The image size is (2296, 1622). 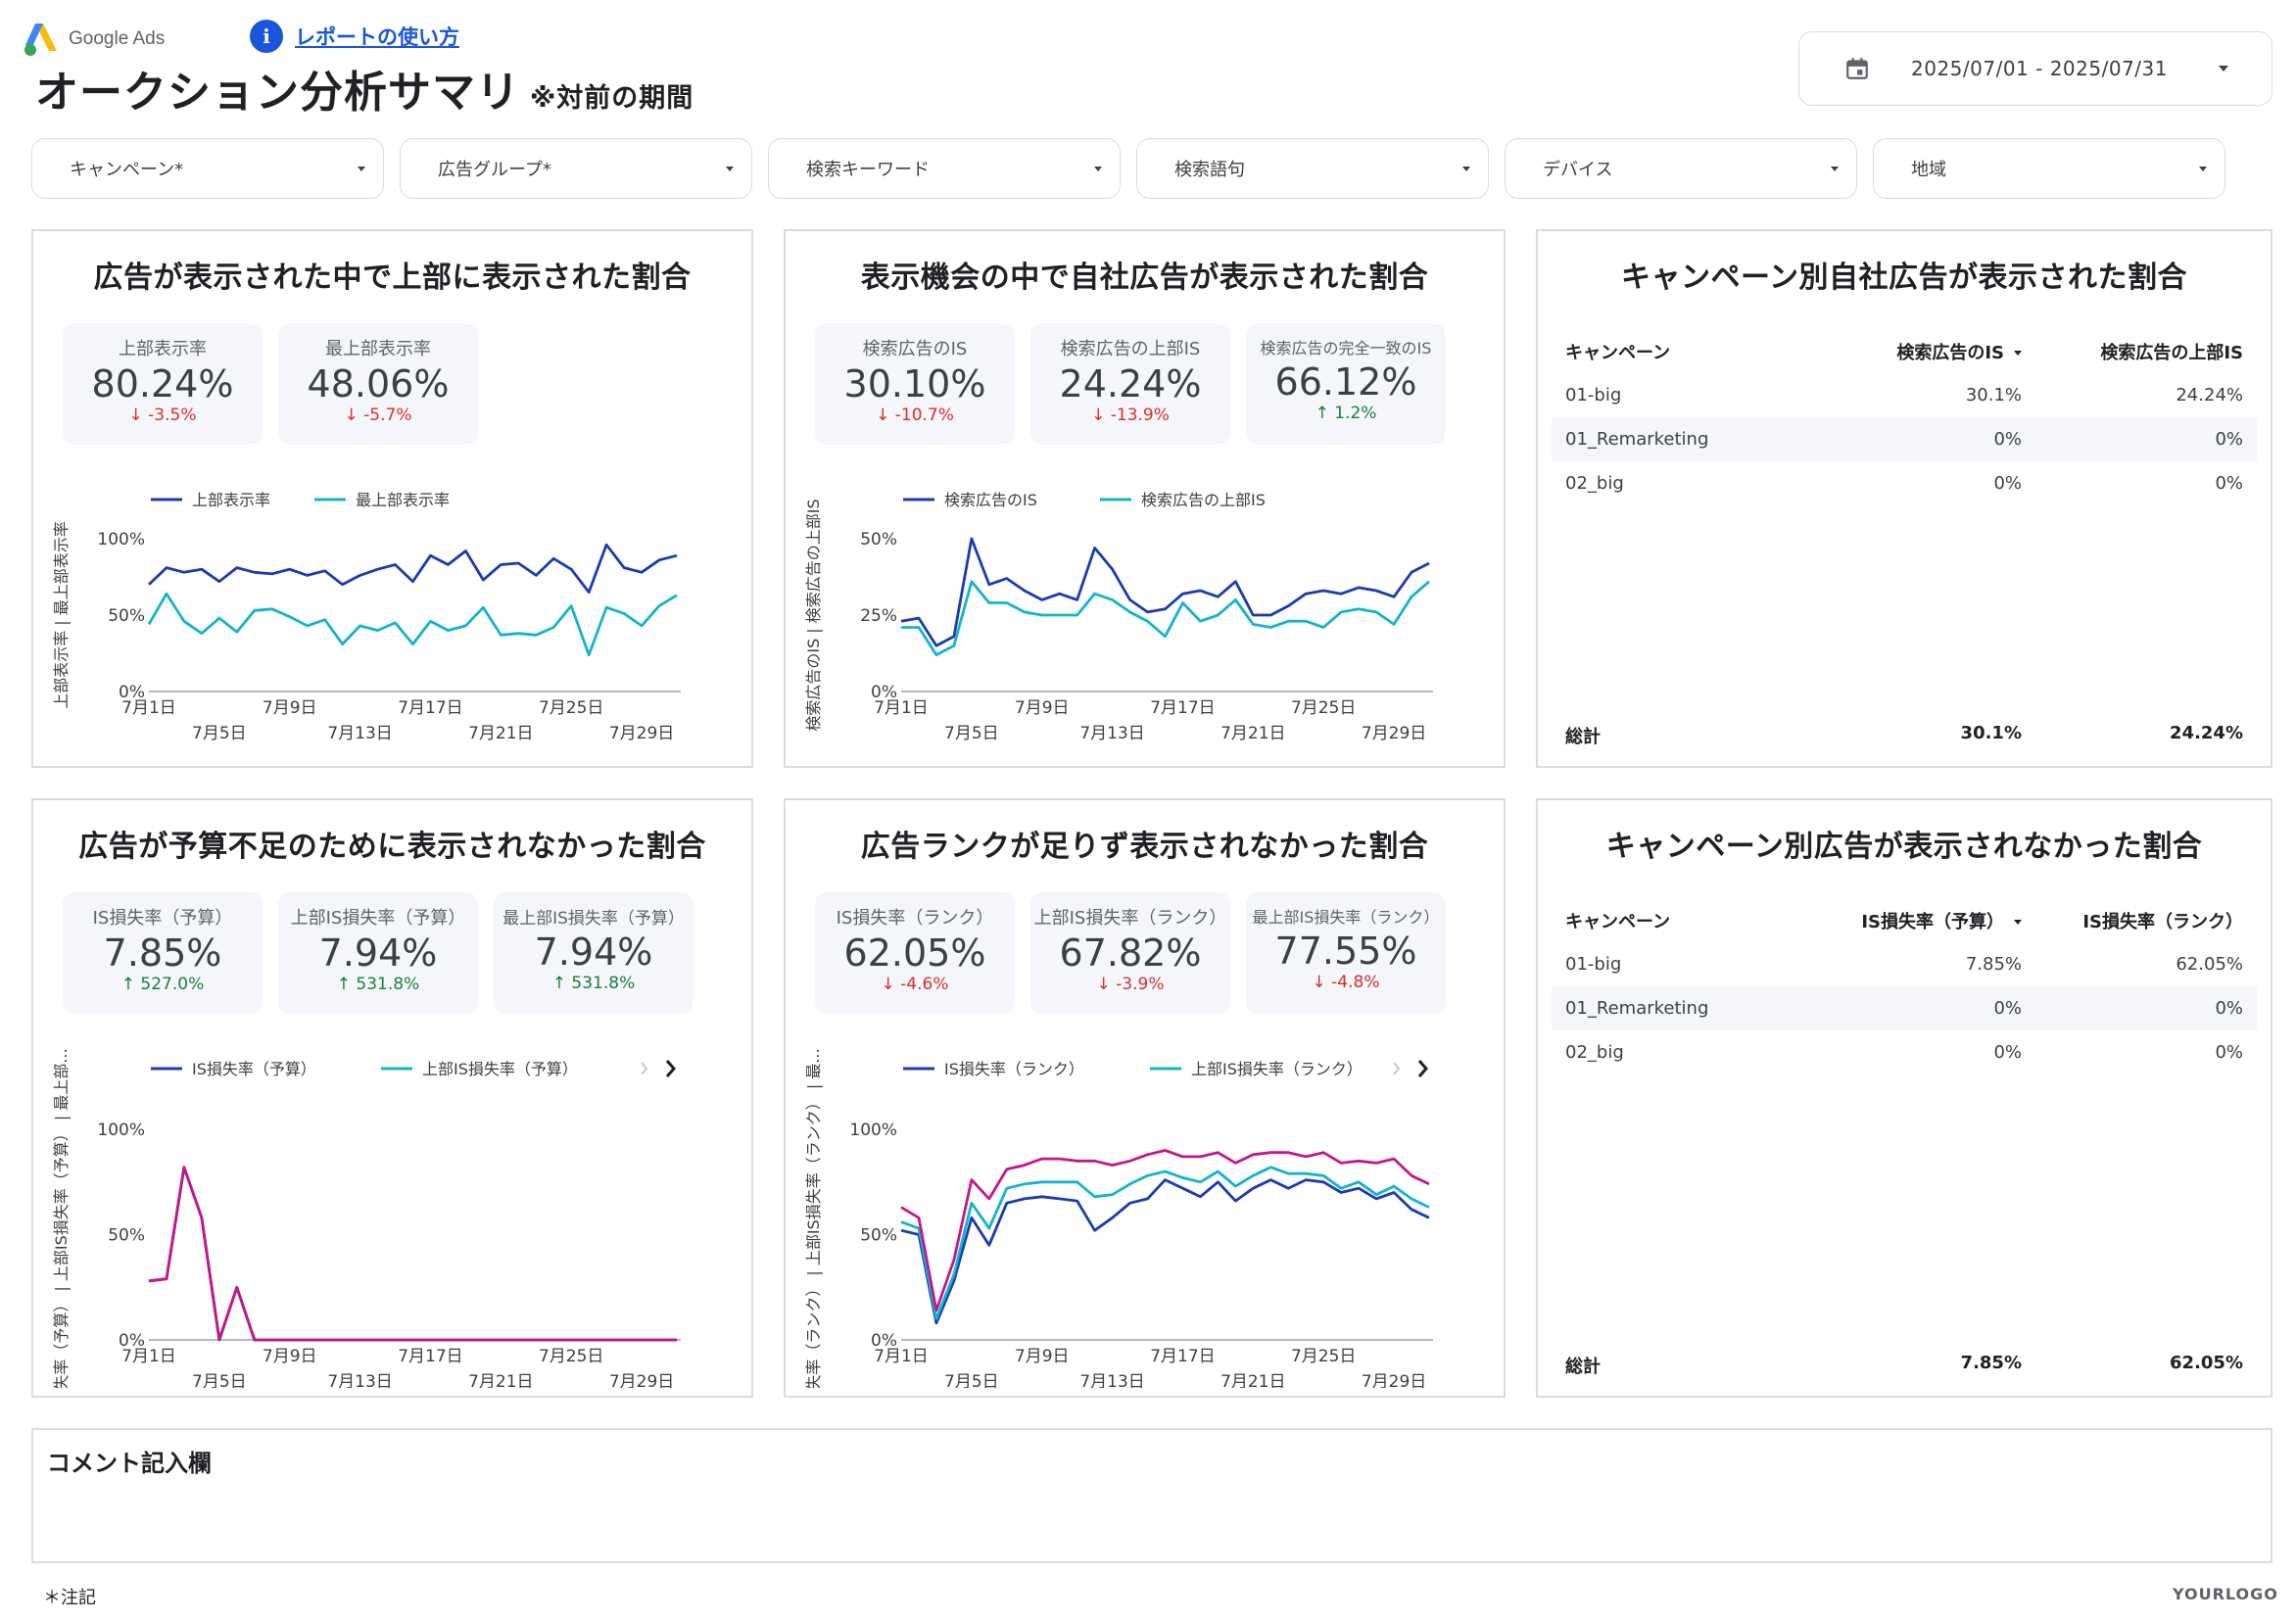 I want to click on legend-label: 最上部表示率, so click(x=403, y=500).